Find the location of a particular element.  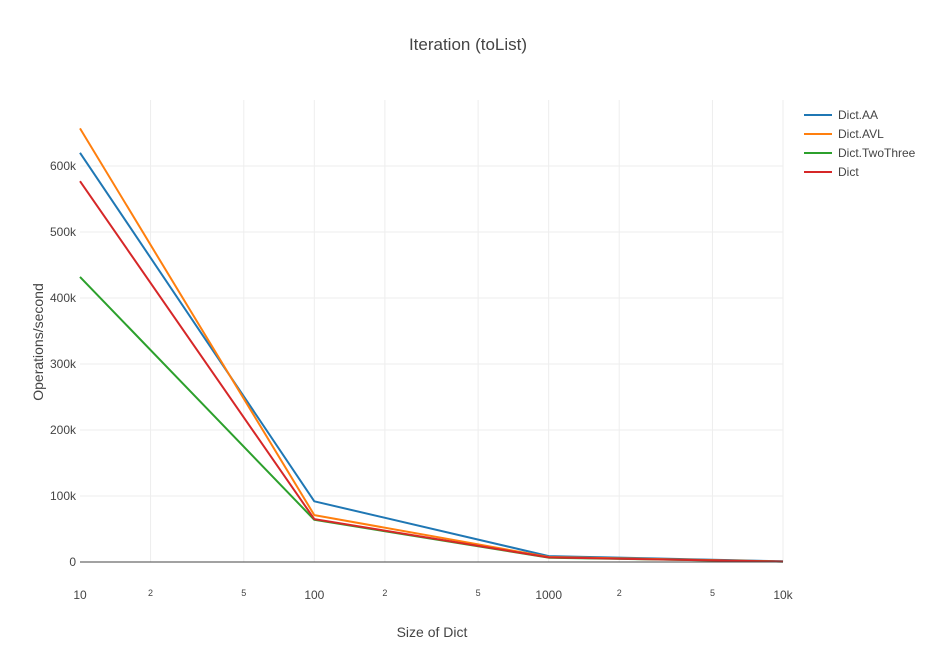

x-tick-label: 10 is located at coordinates (80, 595).